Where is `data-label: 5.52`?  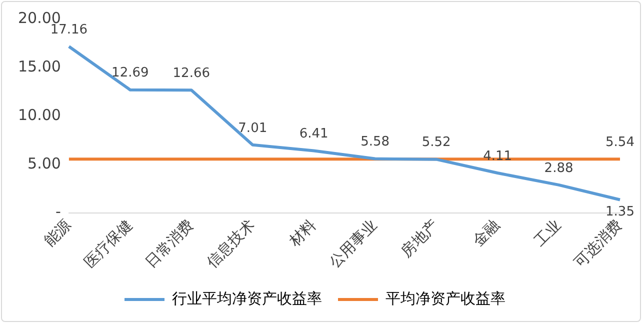
data-label: 5.52 is located at coordinates (436, 142).